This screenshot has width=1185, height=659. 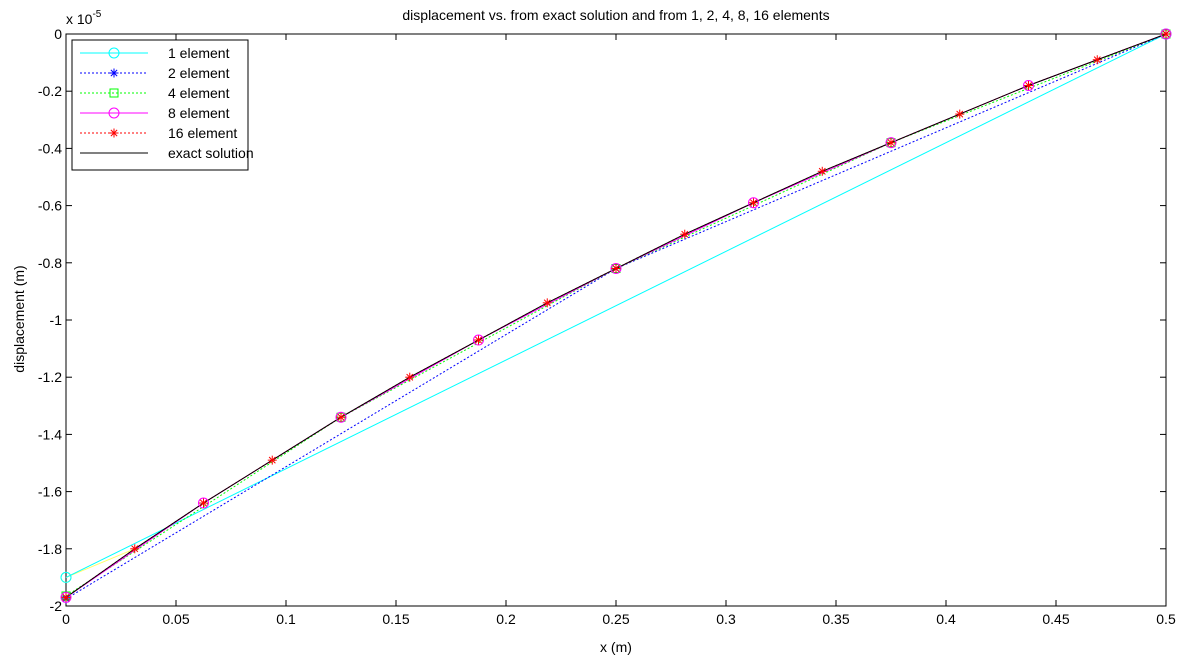 What do you see at coordinates (56, 320) in the screenshot?
I see `y-tick-label: -1` at bounding box center [56, 320].